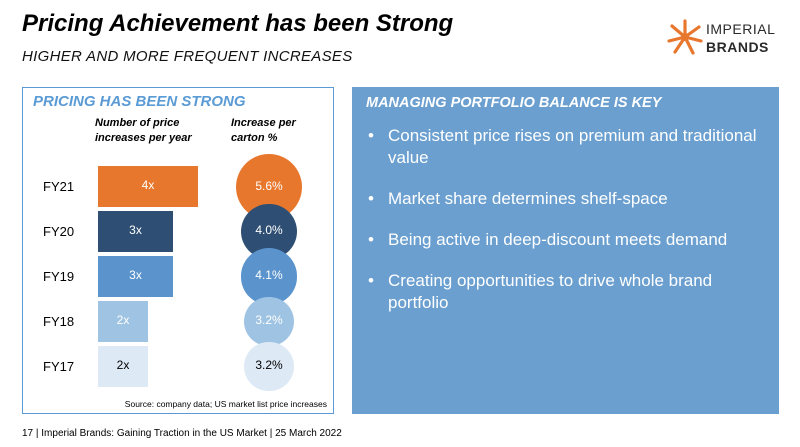 This screenshot has height=447, width=800. Describe the element at coordinates (514, 103) in the screenshot. I see `portfolio-panel-title: MANAGING PORTFOLIO BALANCE IS KEY` at that location.